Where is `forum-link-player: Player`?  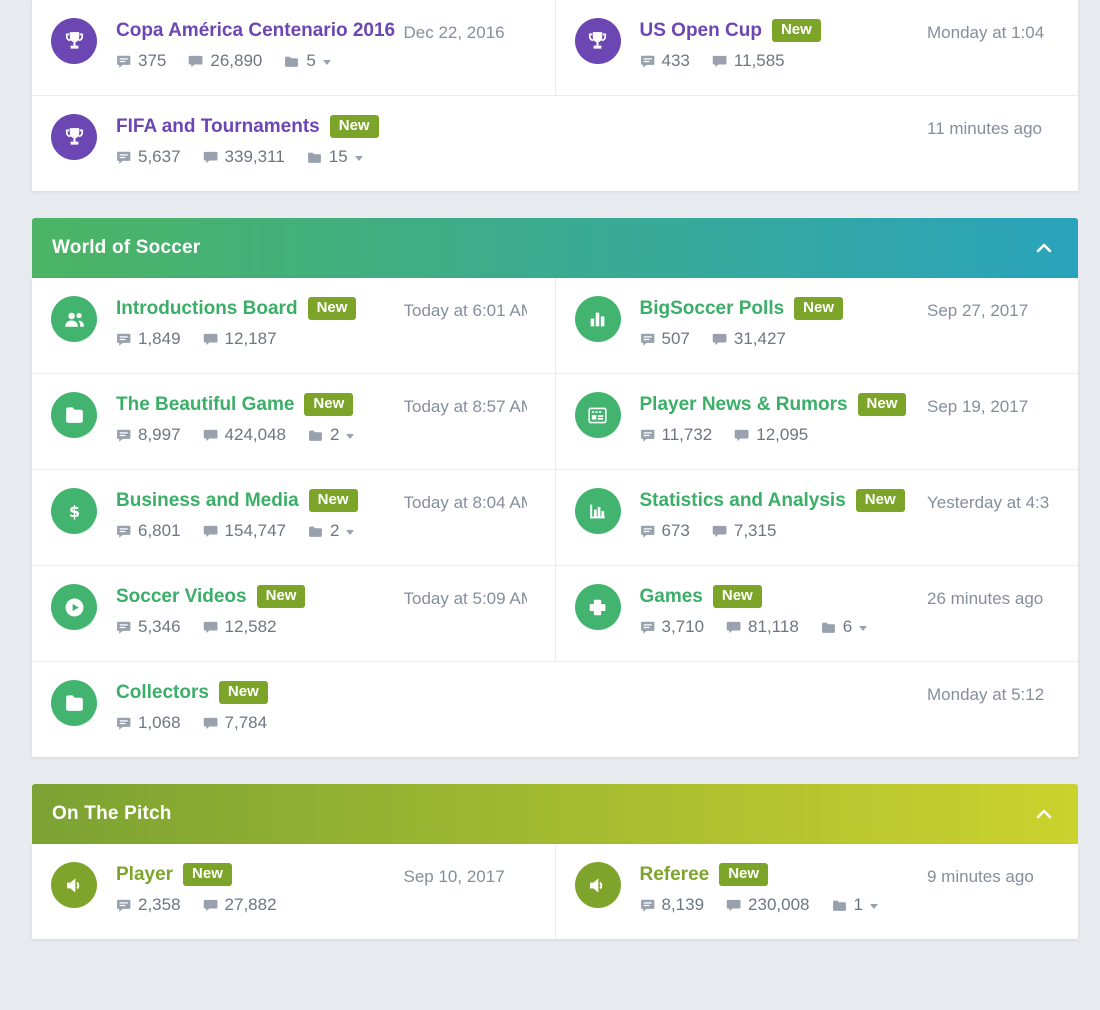 forum-link-player: Player is located at coordinates (145, 874).